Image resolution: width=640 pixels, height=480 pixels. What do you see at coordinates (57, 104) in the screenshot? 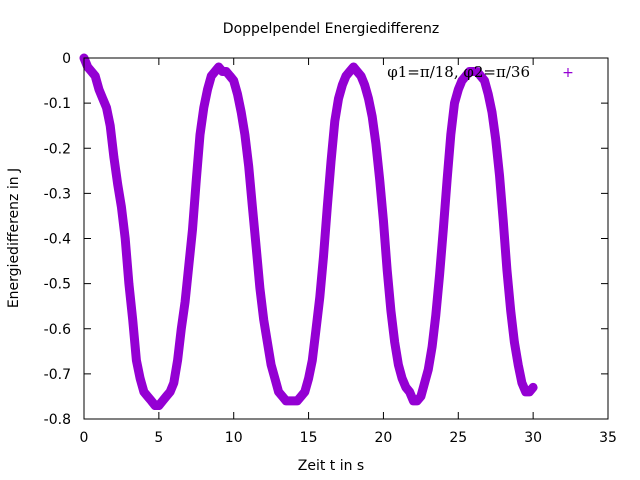
I see `y-tick-label: -0.1` at bounding box center [57, 104].